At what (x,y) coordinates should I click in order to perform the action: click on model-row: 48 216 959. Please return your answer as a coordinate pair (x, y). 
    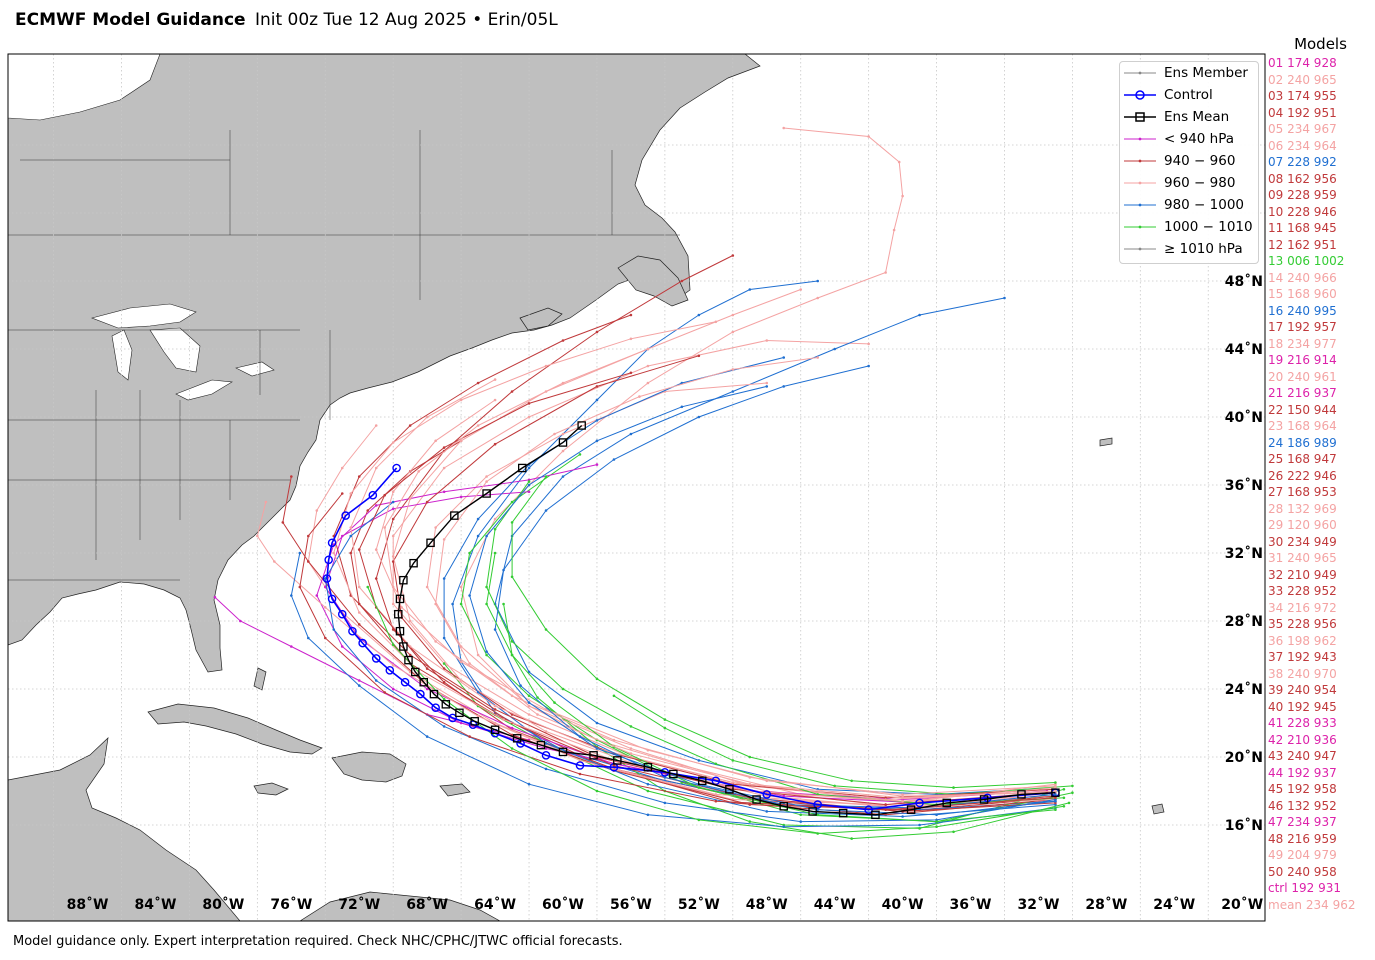
    Looking at the image, I should click on (1302, 838).